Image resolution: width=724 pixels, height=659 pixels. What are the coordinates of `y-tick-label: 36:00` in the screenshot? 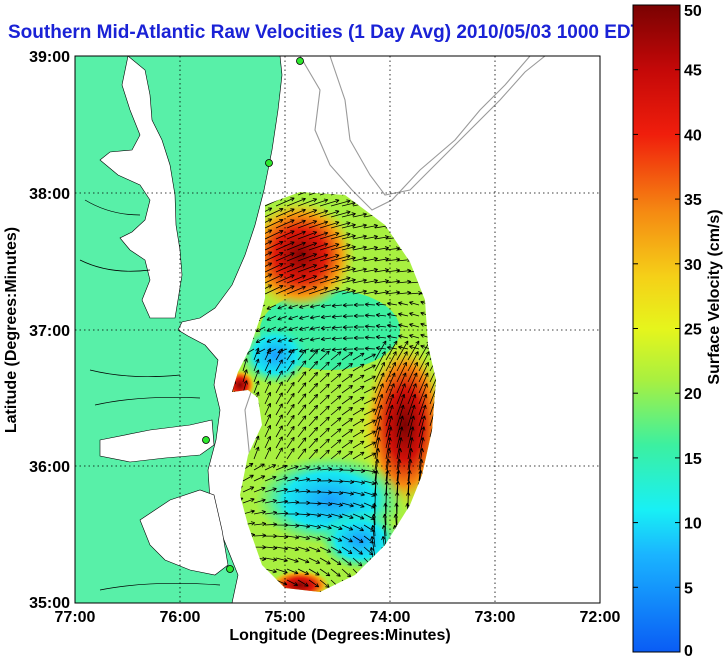 It's located at (49, 467).